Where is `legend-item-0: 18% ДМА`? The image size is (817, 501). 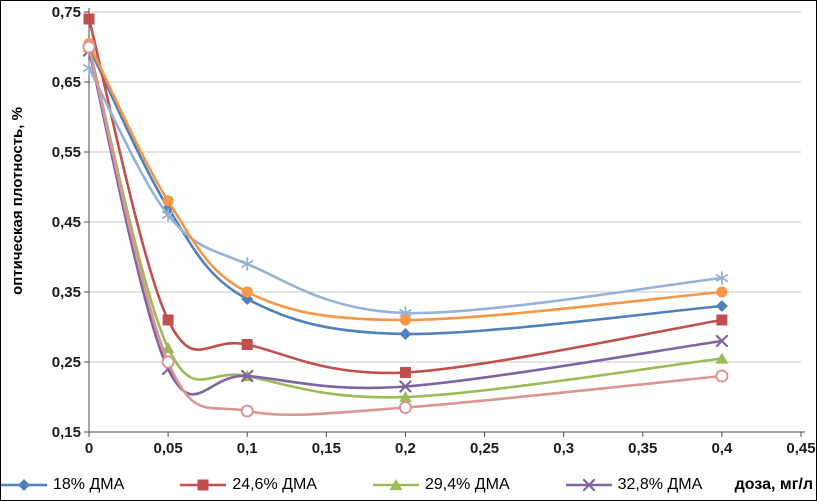 legend-item-0: 18% ДМА is located at coordinates (62, 485).